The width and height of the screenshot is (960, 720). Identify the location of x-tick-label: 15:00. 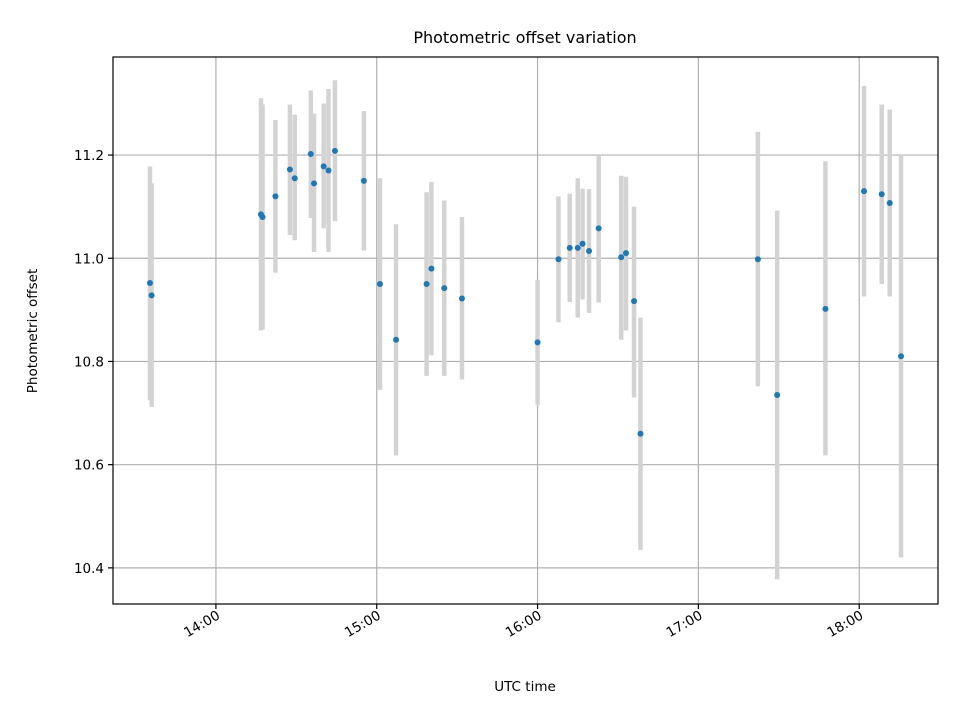
(363, 624).